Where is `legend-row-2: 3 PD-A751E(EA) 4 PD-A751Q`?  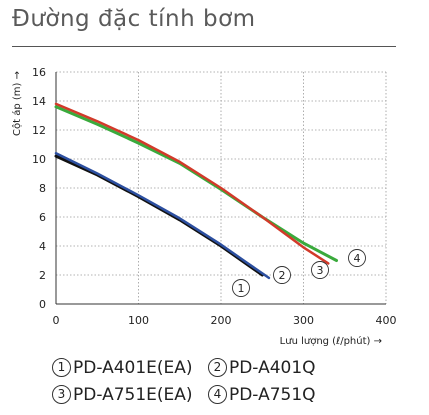
legend-row-2: 3 PD-A751E(EA) 4 PD-A751Q is located at coordinates (184, 395).